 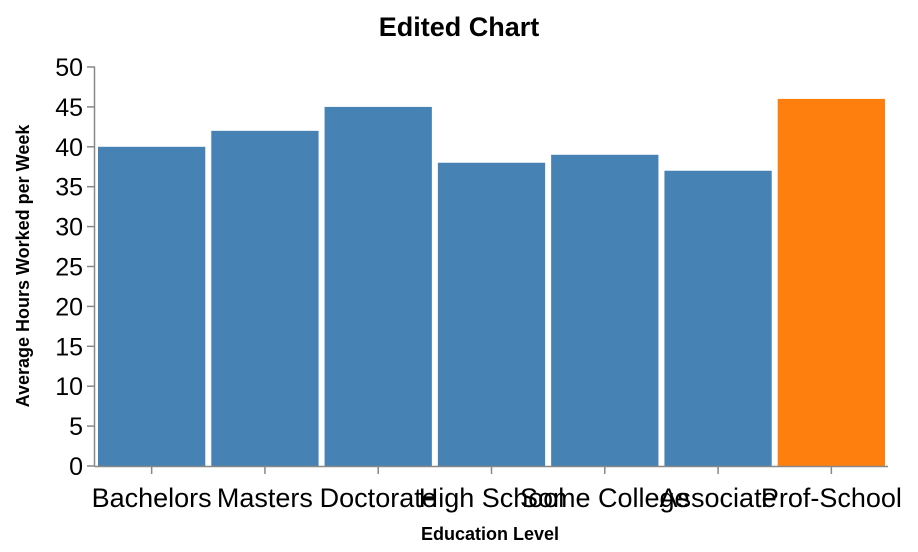 What do you see at coordinates (265, 298) in the screenshot?
I see `bar-masters` at bounding box center [265, 298].